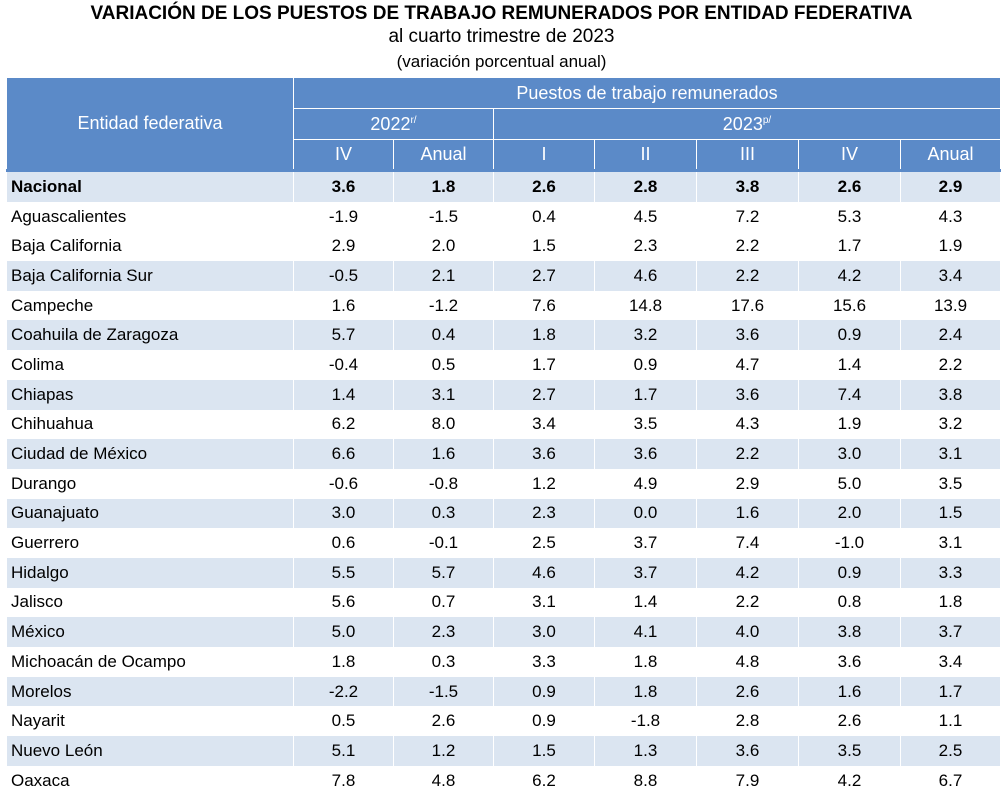 This screenshot has width=1003, height=798. I want to click on value-cell: 7.6, so click(544, 305).